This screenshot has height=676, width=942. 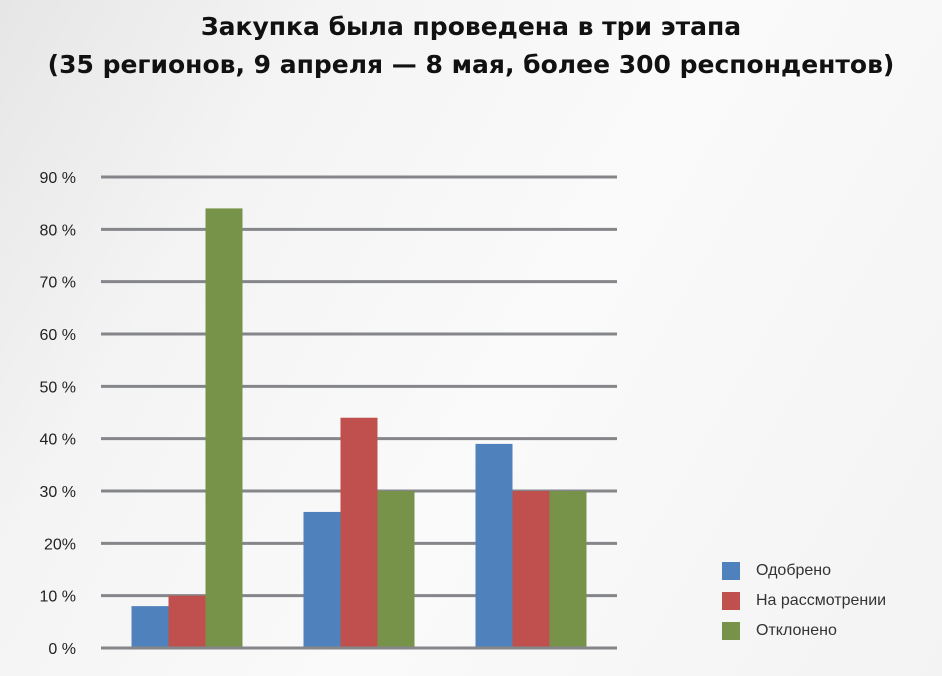 I want to click on legend-label: Отклонено, so click(x=796, y=630).